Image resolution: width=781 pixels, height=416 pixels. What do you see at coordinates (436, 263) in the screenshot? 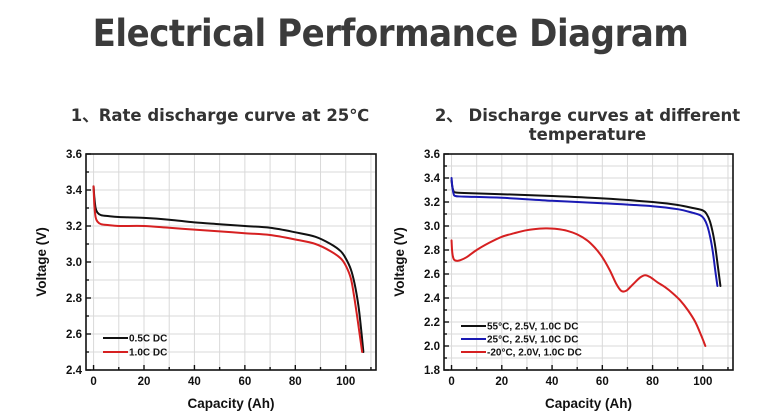
I see `y-axis: 1.8 2.0 2.2 2.4 2.6 2.8 3.0 3.2 3.4 3.6` at bounding box center [436, 263].